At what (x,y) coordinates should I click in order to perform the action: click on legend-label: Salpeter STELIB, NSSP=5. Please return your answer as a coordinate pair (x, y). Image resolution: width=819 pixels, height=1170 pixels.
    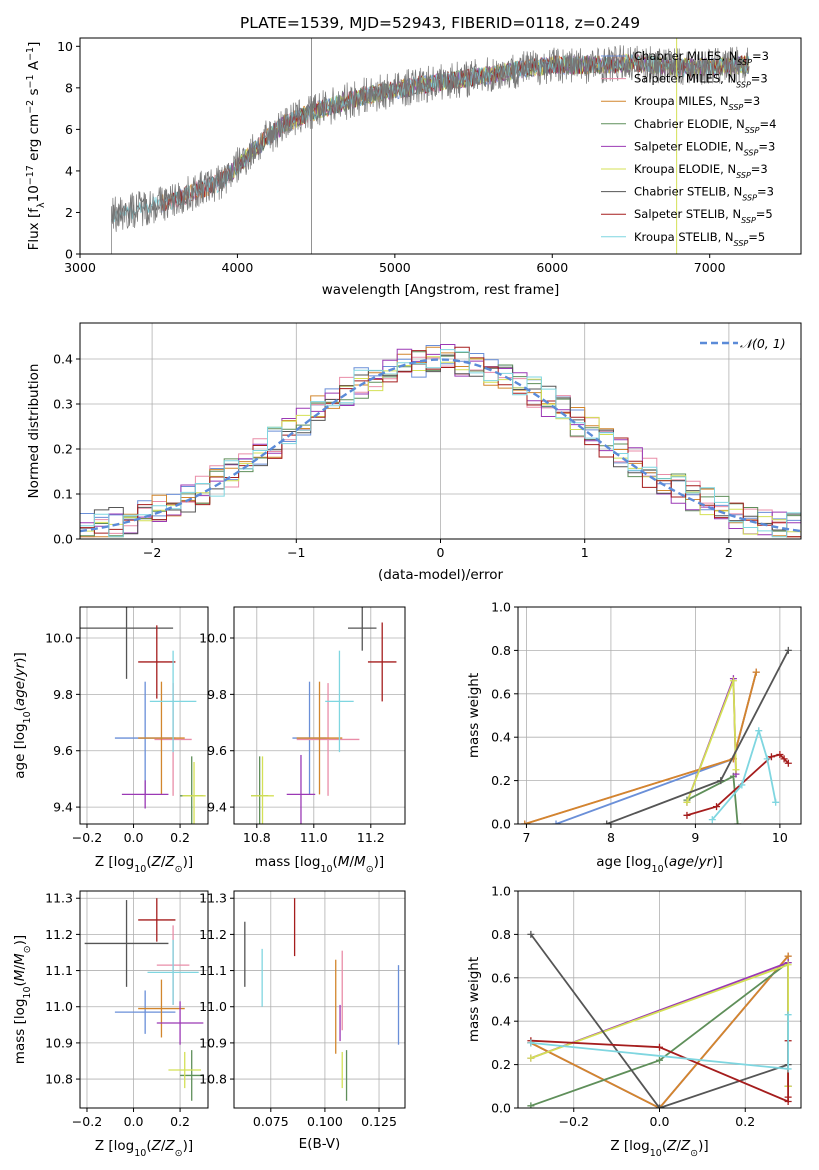
    Looking at the image, I should click on (703, 216).